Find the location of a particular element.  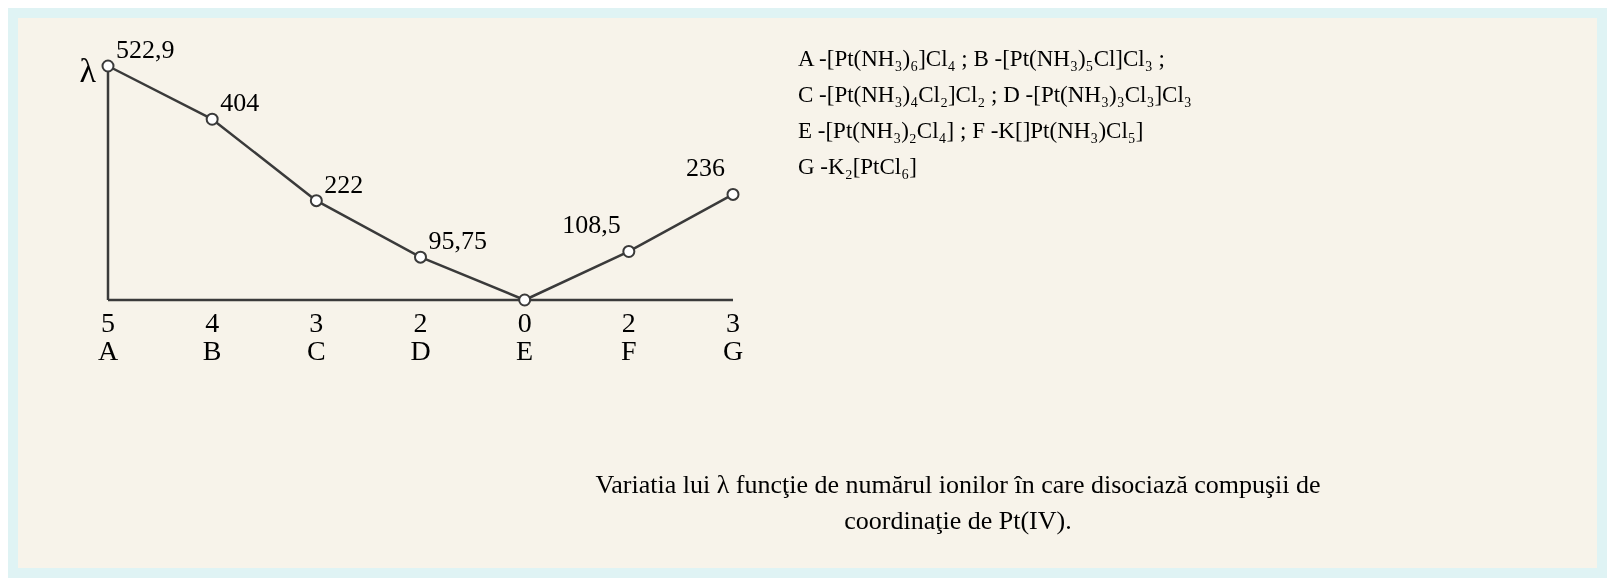

x-tick-label: 4 B is located at coordinates (212, 336).